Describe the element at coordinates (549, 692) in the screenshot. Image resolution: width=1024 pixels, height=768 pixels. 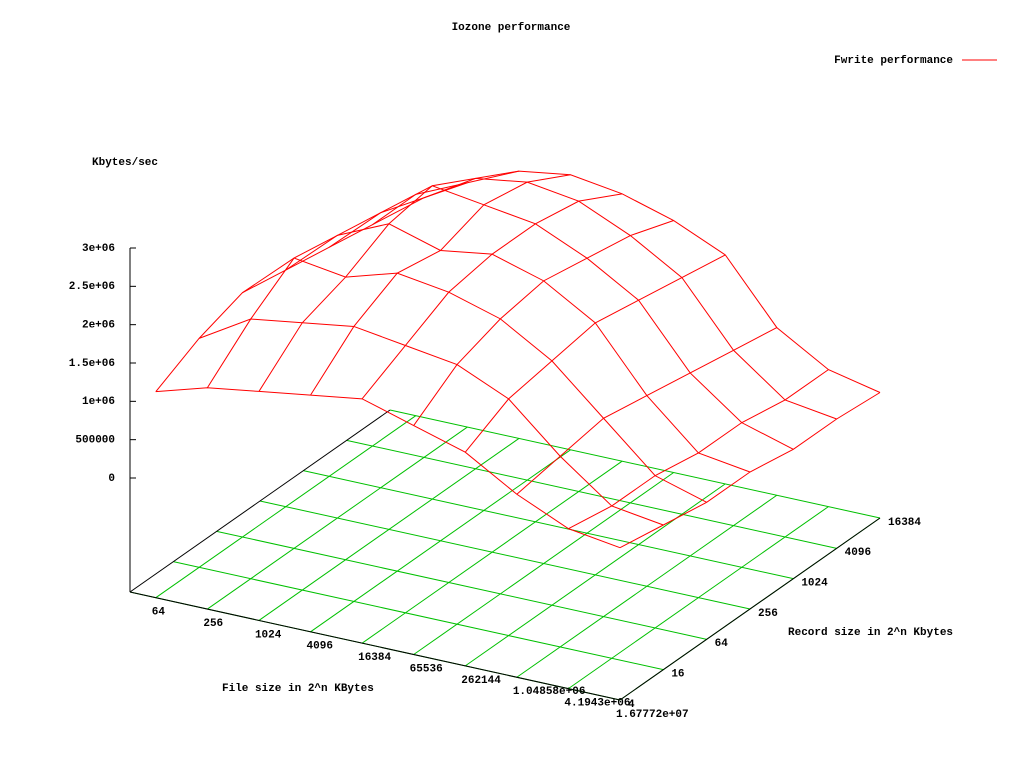
I see `x-tick-label: 1.04858e+06` at that location.